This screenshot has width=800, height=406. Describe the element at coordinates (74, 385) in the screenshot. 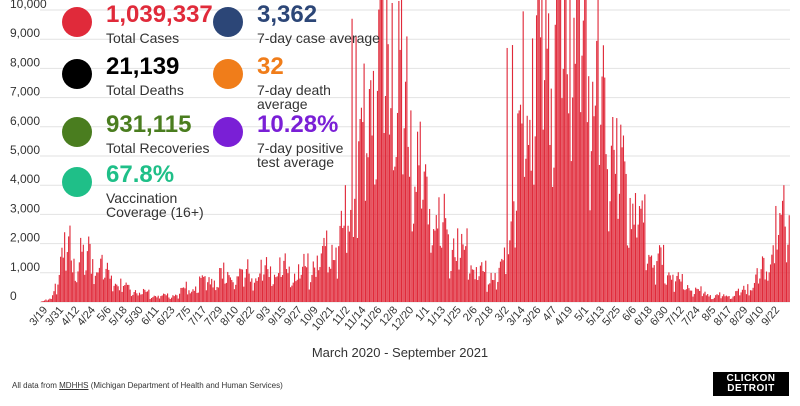

I see `source-link: MDHHS` at that location.